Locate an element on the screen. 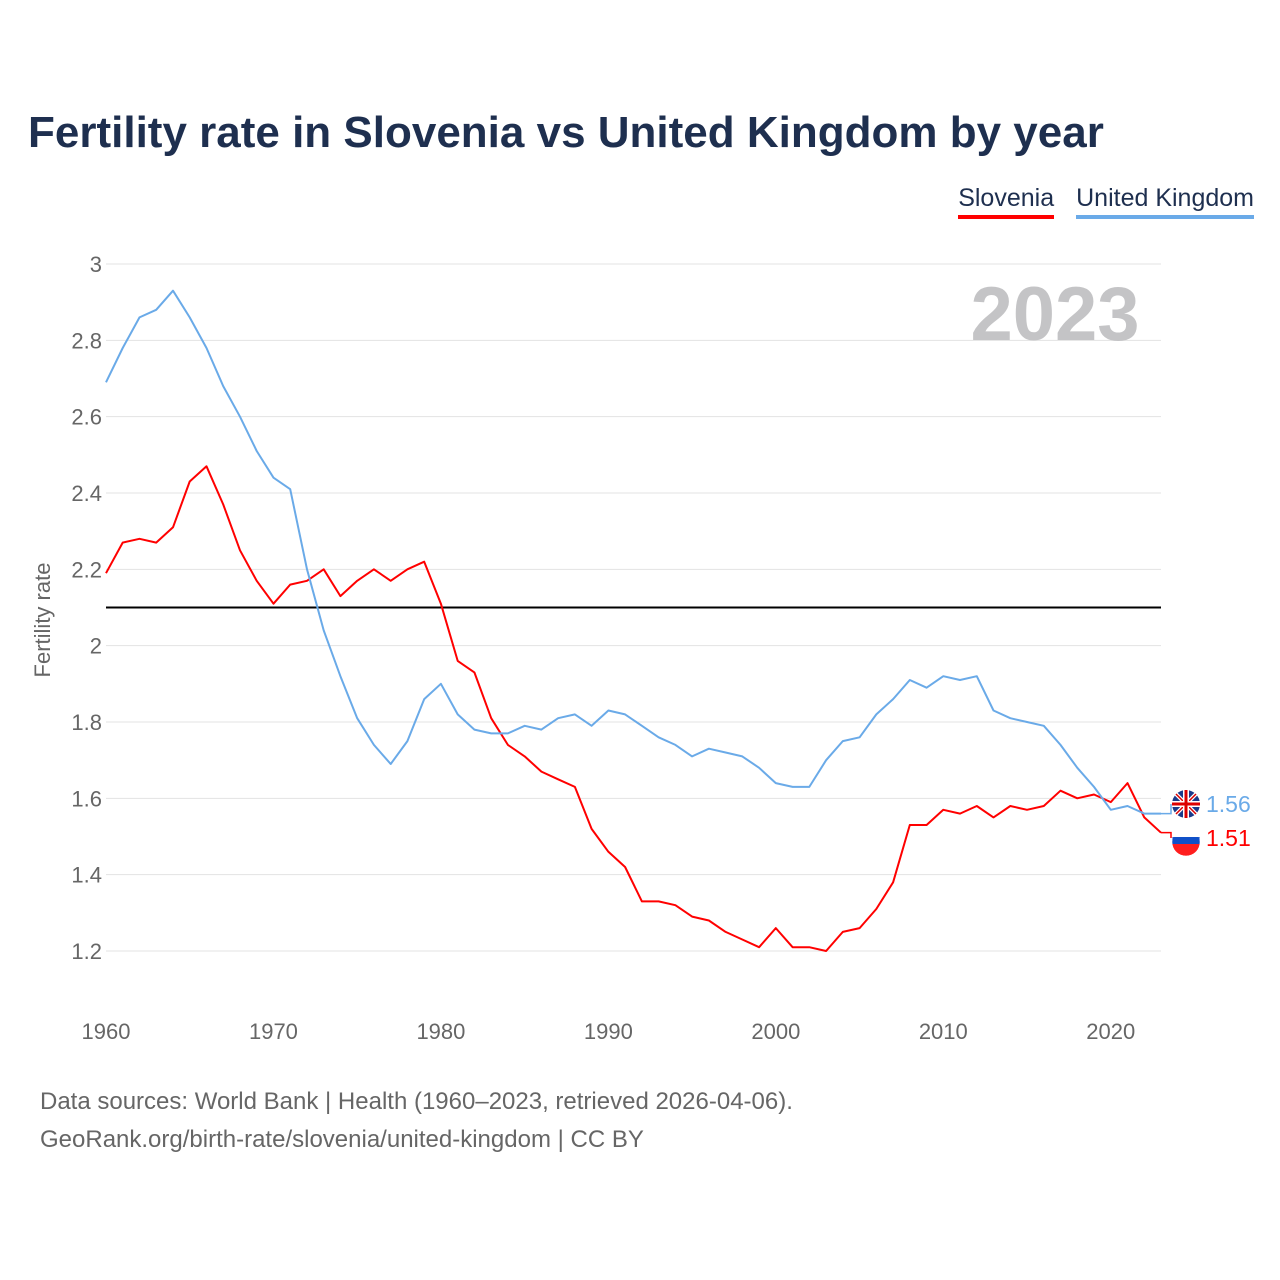 The width and height of the screenshot is (1280, 1280). legend-item-united-kingdom: United Kingdom is located at coordinates (1165, 201).